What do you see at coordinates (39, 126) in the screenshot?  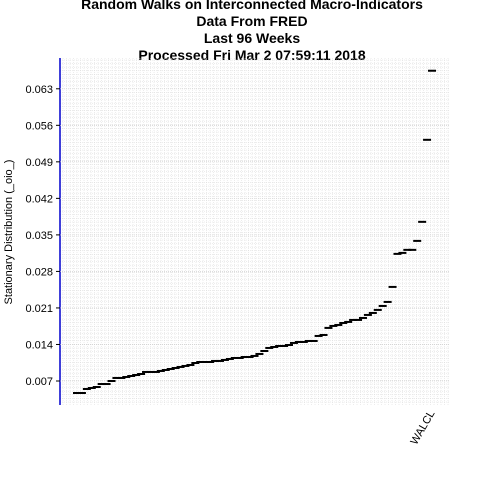 I see `y-tick-label: 0.056` at bounding box center [39, 126].